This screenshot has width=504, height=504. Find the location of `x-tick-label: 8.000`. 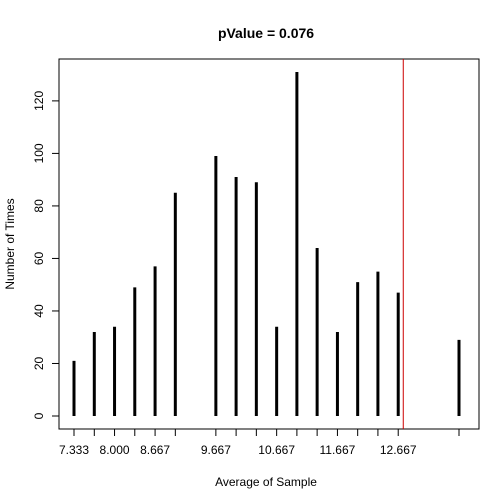

x-tick-label: 8.000 is located at coordinates (115, 450).